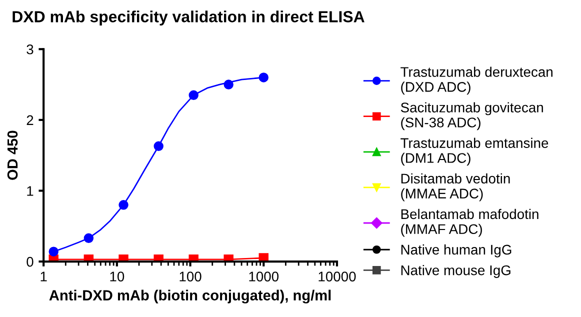 Image resolution: width=581 pixels, height=317 pixels. Describe the element at coordinates (469, 222) in the screenshot. I see `legend-label: Belantamab mafodotin (MMAF ADC)` at that location.